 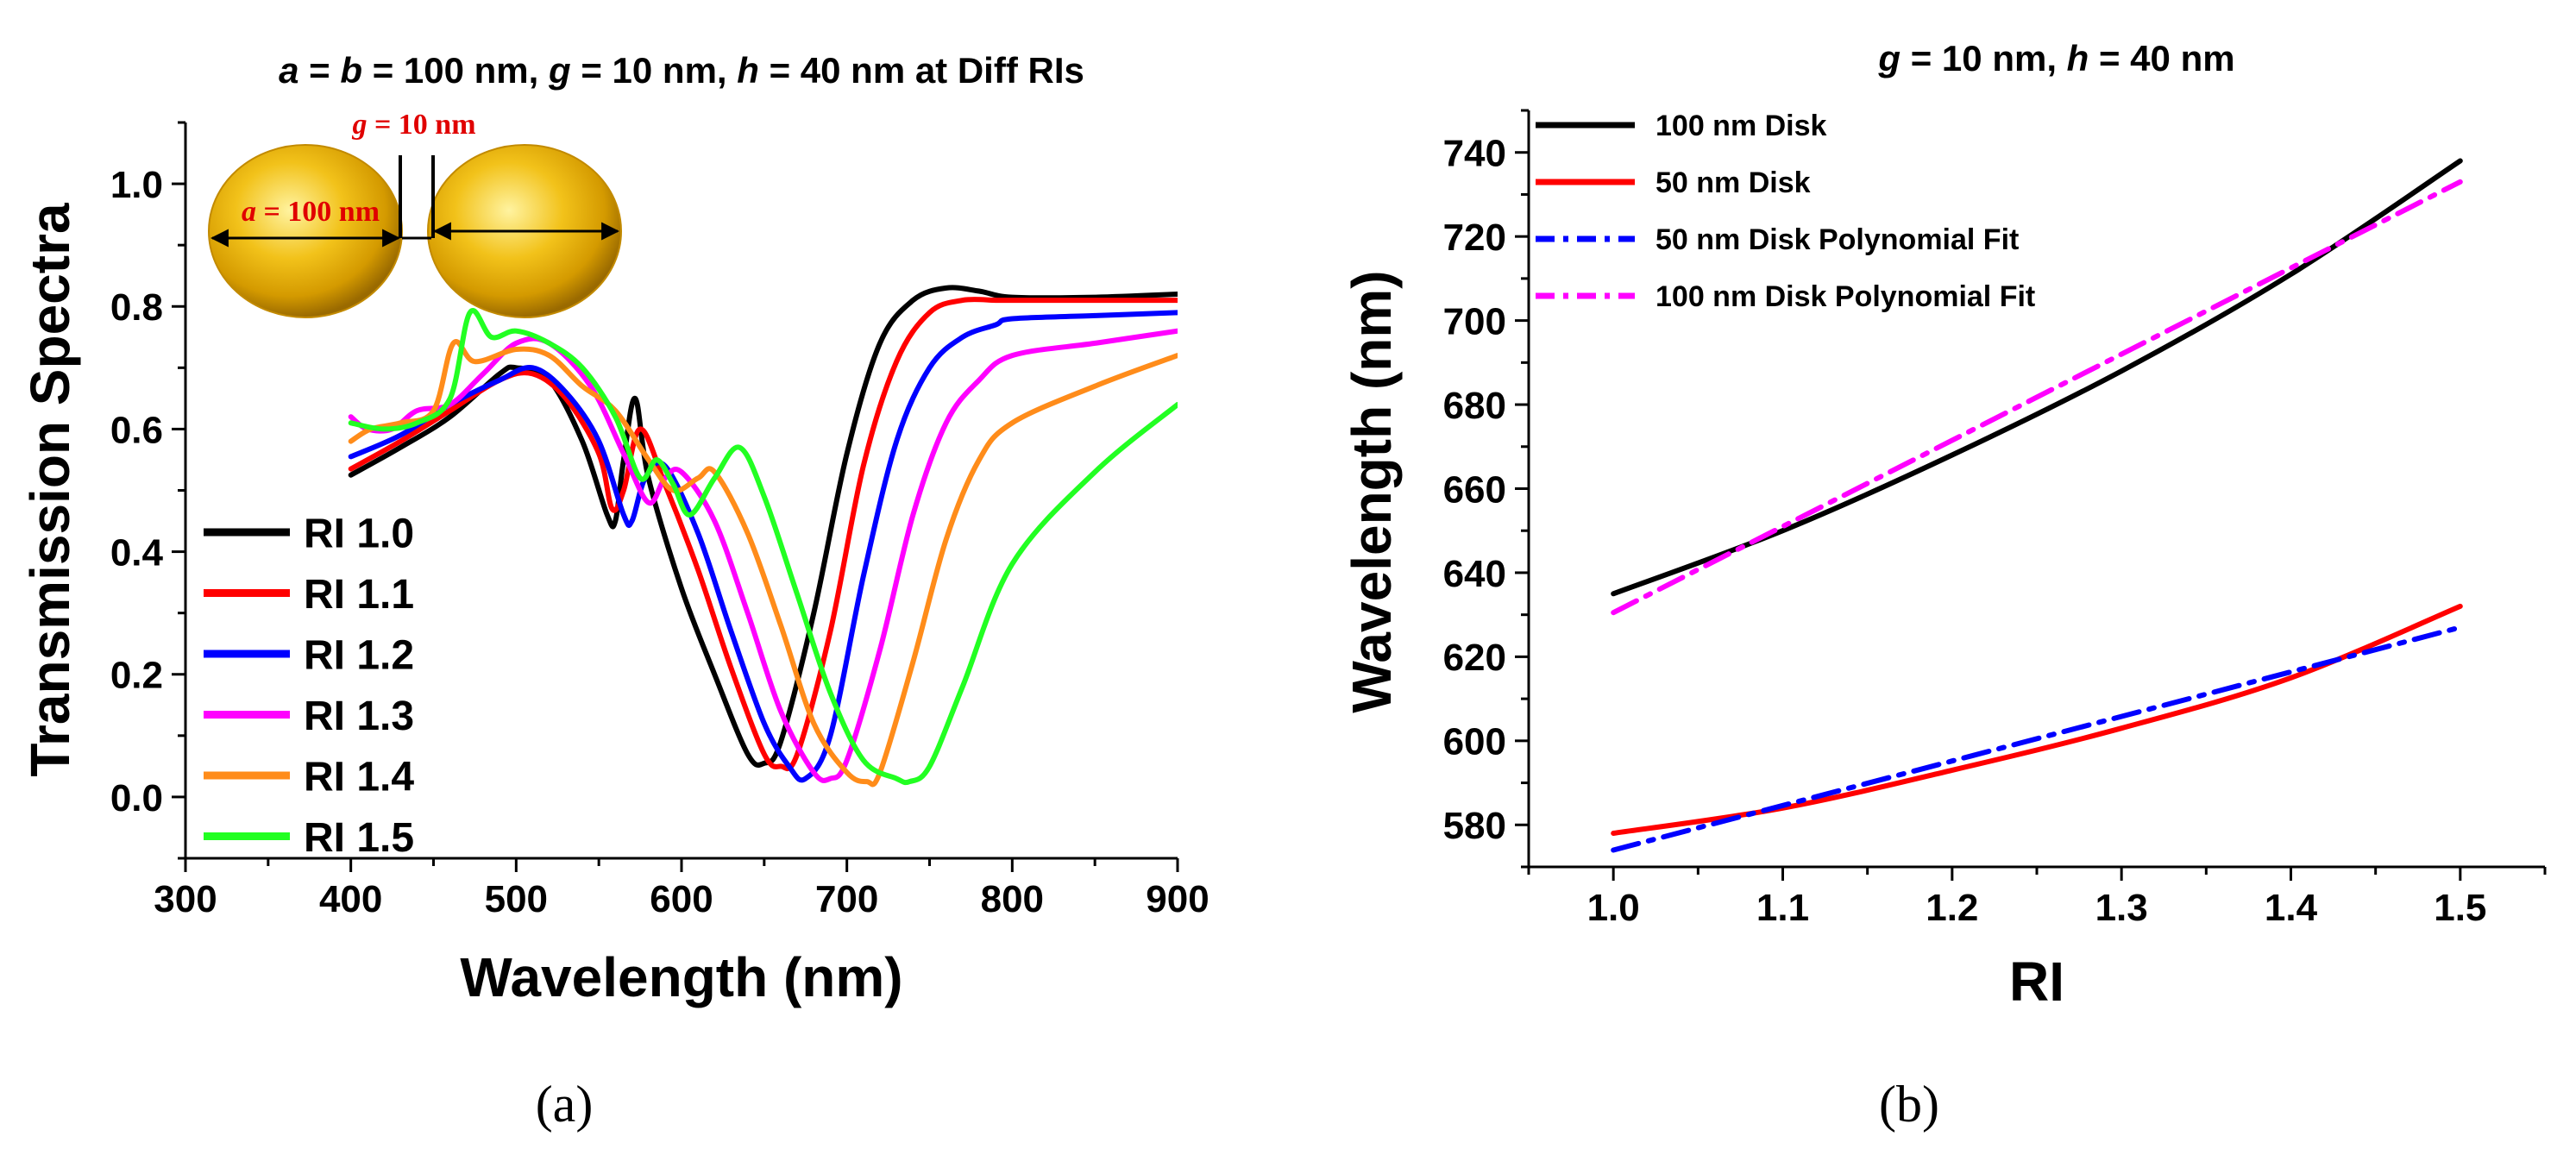 What do you see at coordinates (1177, 899) in the screenshot?
I see `x-tick-label: 900` at bounding box center [1177, 899].